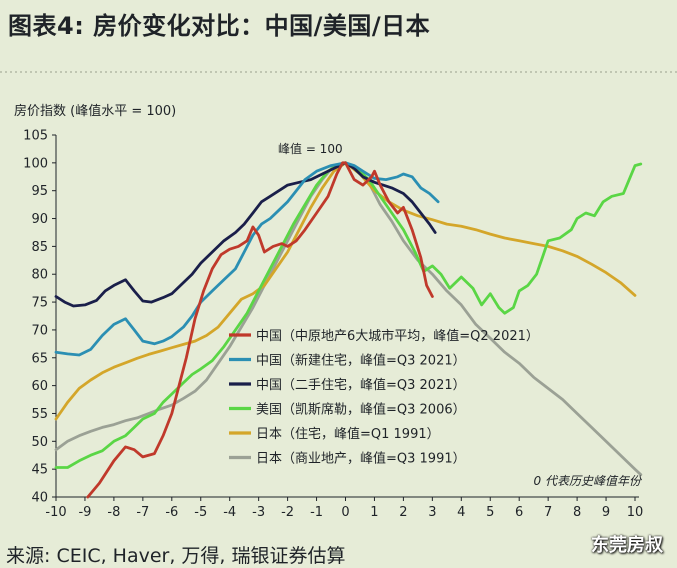  Describe the element at coordinates (635, 512) in the screenshot. I see `x-tick-label: 10` at that location.